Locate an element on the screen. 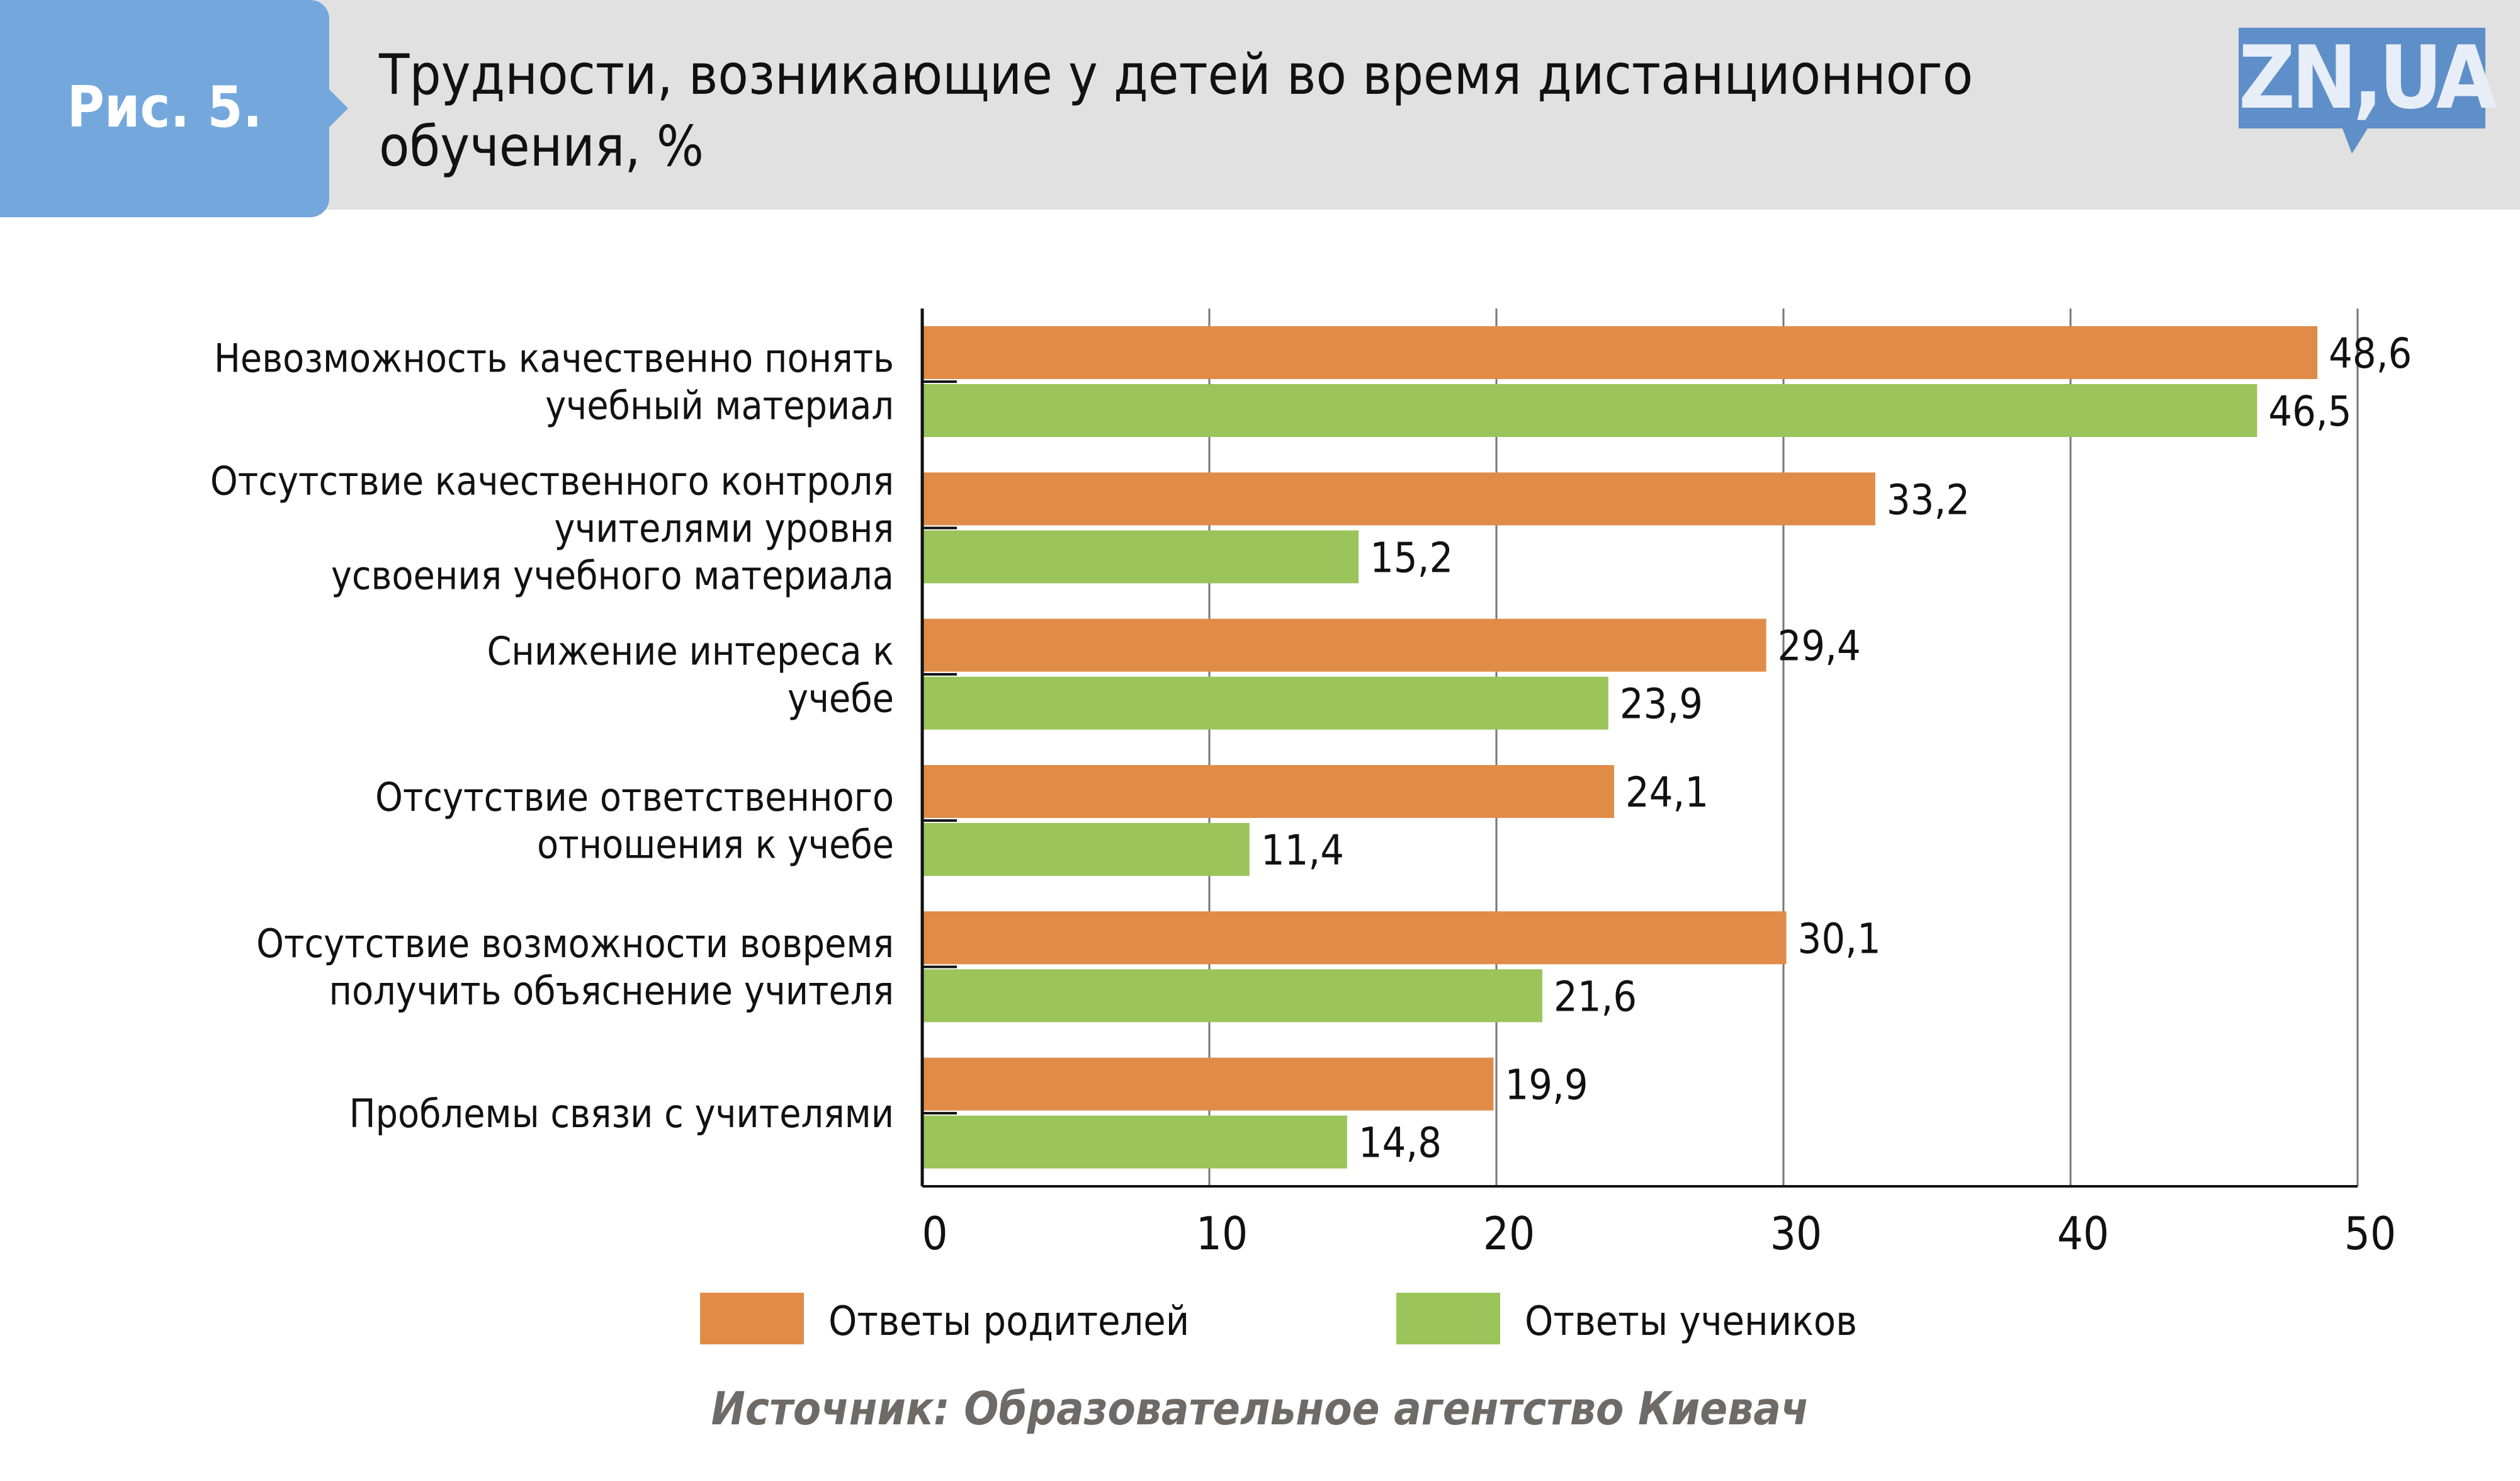  x-tick-label: 40 is located at coordinates (2083, 1234).